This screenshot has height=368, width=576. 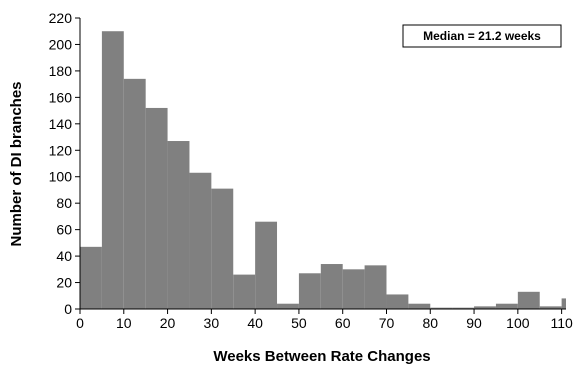 I want to click on y-tick-label: 200, so click(x=61, y=44).